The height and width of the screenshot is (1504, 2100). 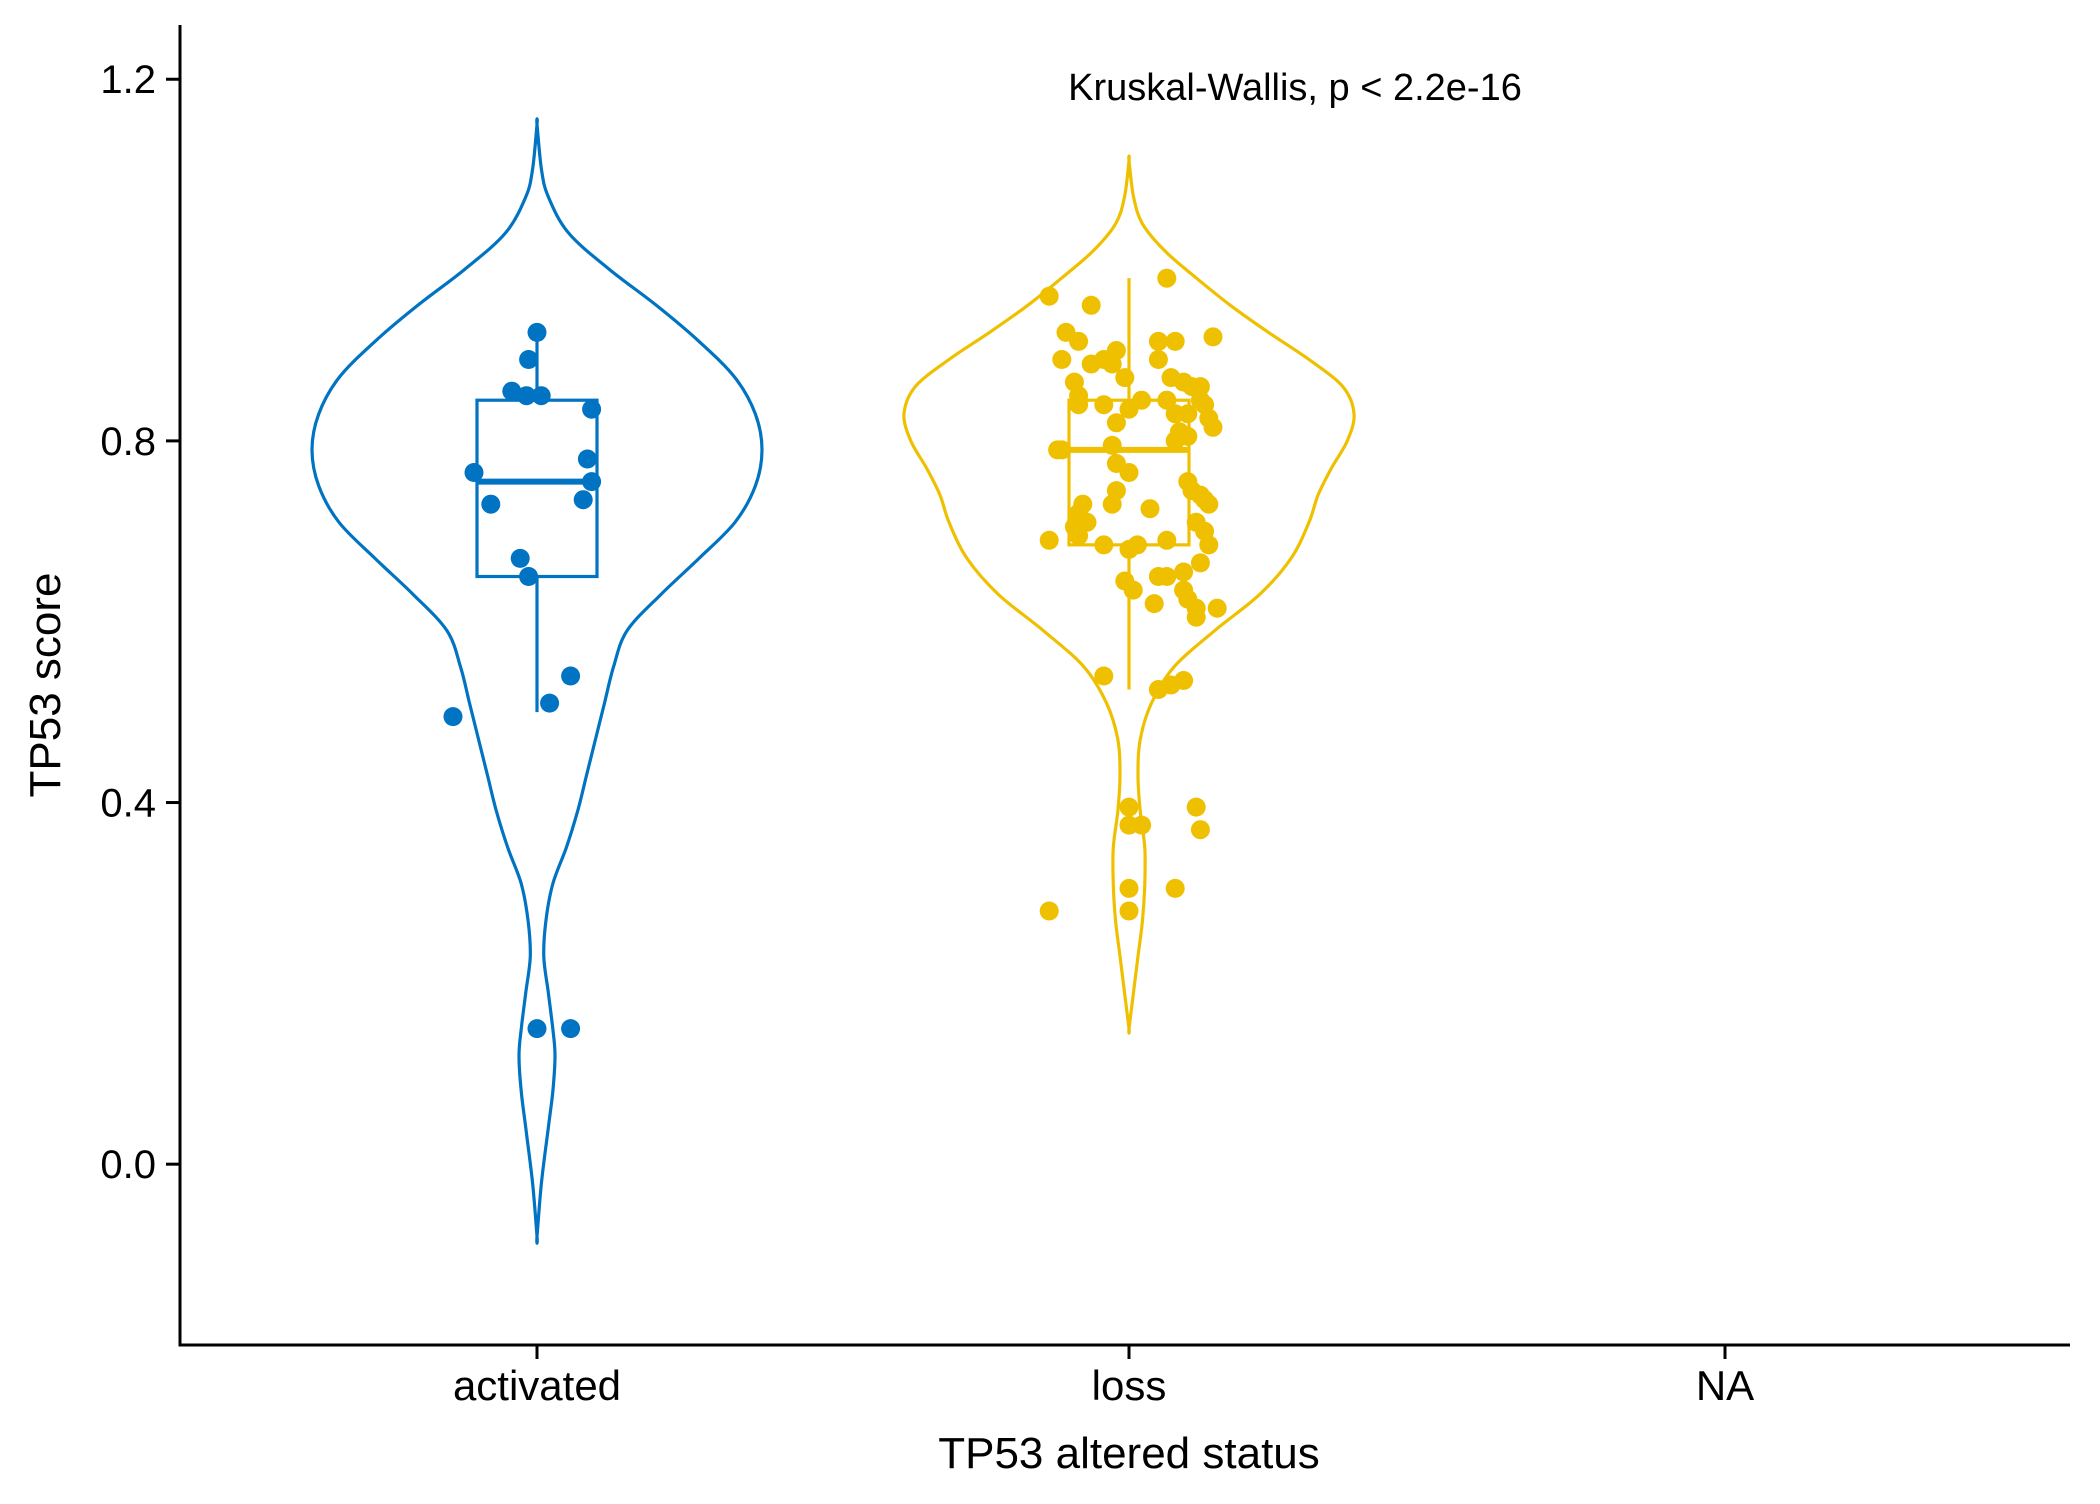 What do you see at coordinates (537, 488) in the screenshot?
I see `box-activated` at bounding box center [537, 488].